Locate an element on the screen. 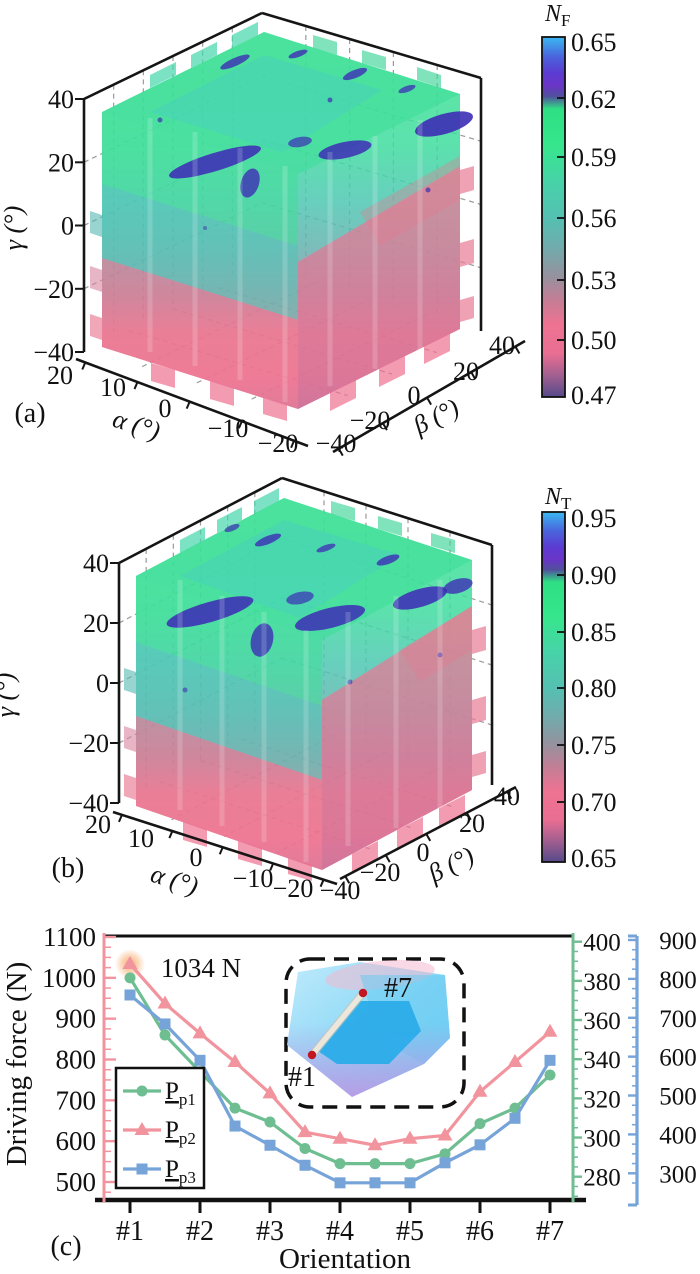 Image resolution: width=700 pixels, height=1274 pixels. panel-a-beta-tick-label: −40 is located at coordinates (336, 443).